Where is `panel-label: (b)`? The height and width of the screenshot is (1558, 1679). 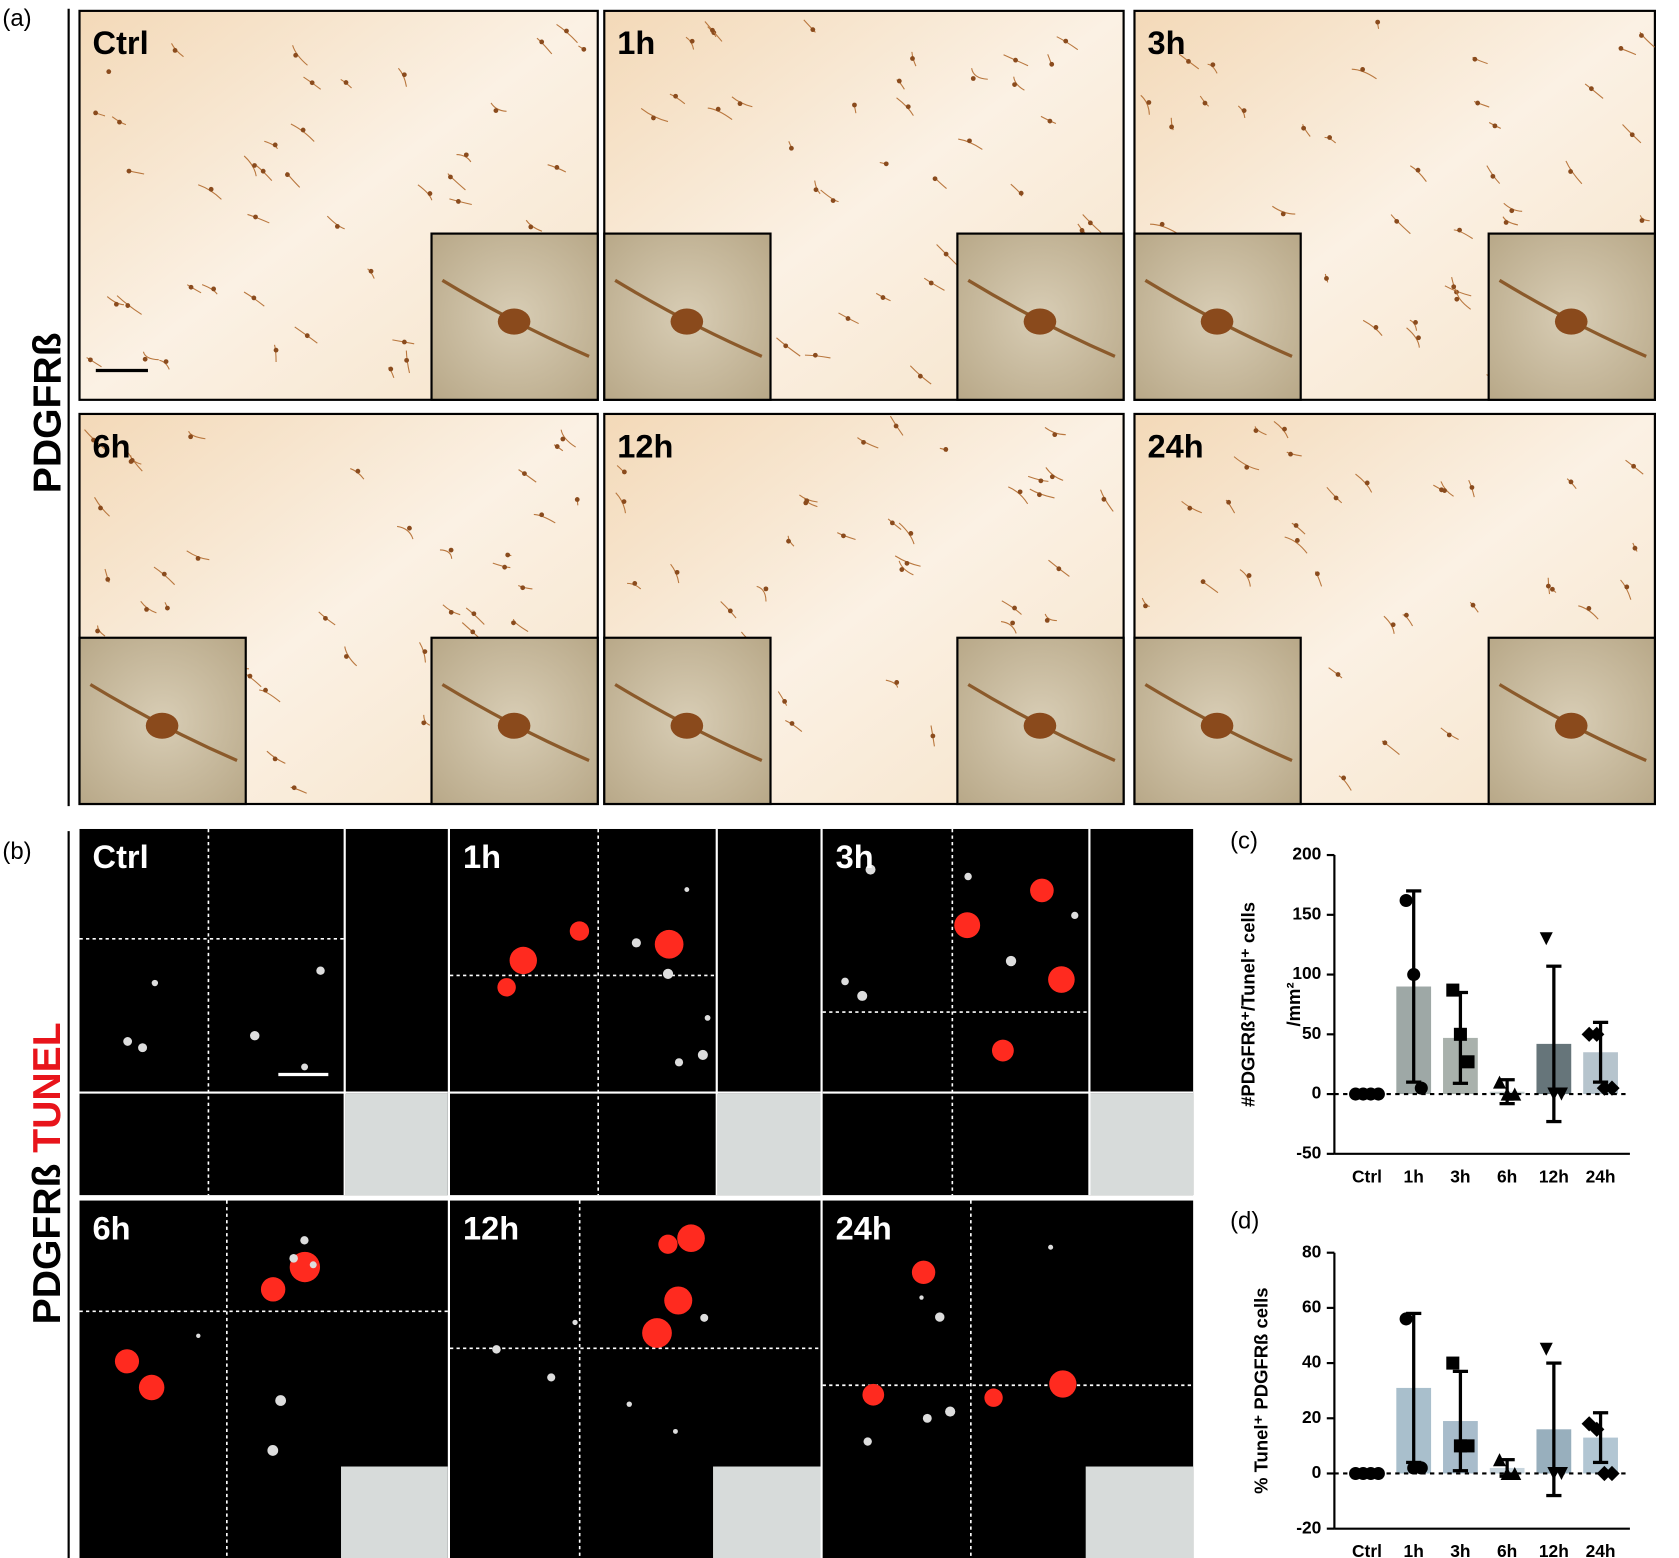
panel-label: (b) is located at coordinates (16, 851).